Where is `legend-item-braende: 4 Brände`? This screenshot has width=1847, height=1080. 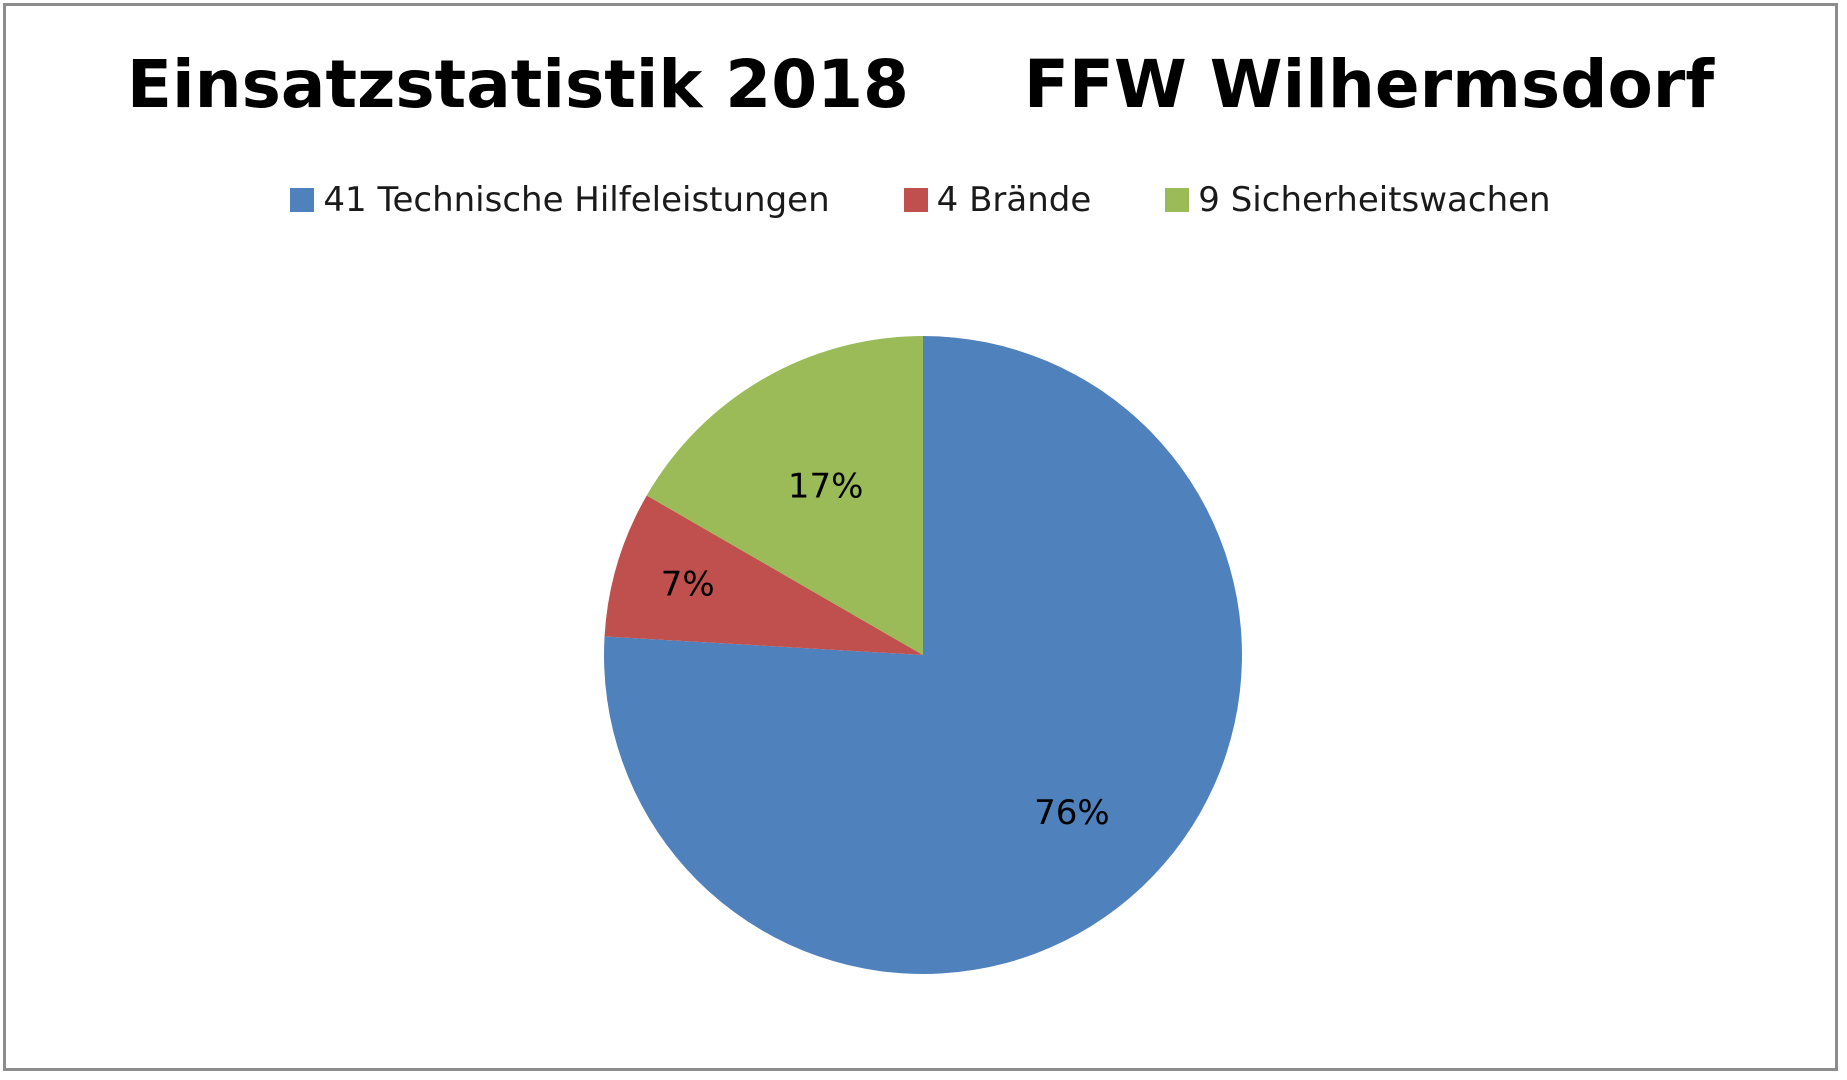 legend-item-braende: 4 Brände is located at coordinates (997, 200).